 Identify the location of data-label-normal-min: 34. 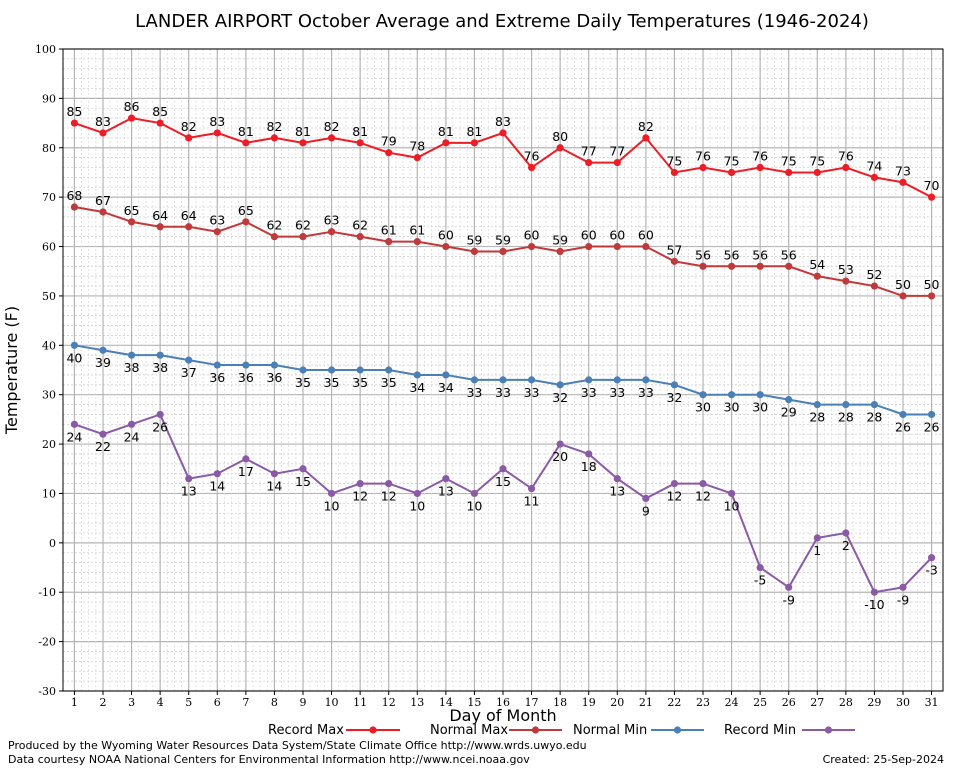
(417, 387).